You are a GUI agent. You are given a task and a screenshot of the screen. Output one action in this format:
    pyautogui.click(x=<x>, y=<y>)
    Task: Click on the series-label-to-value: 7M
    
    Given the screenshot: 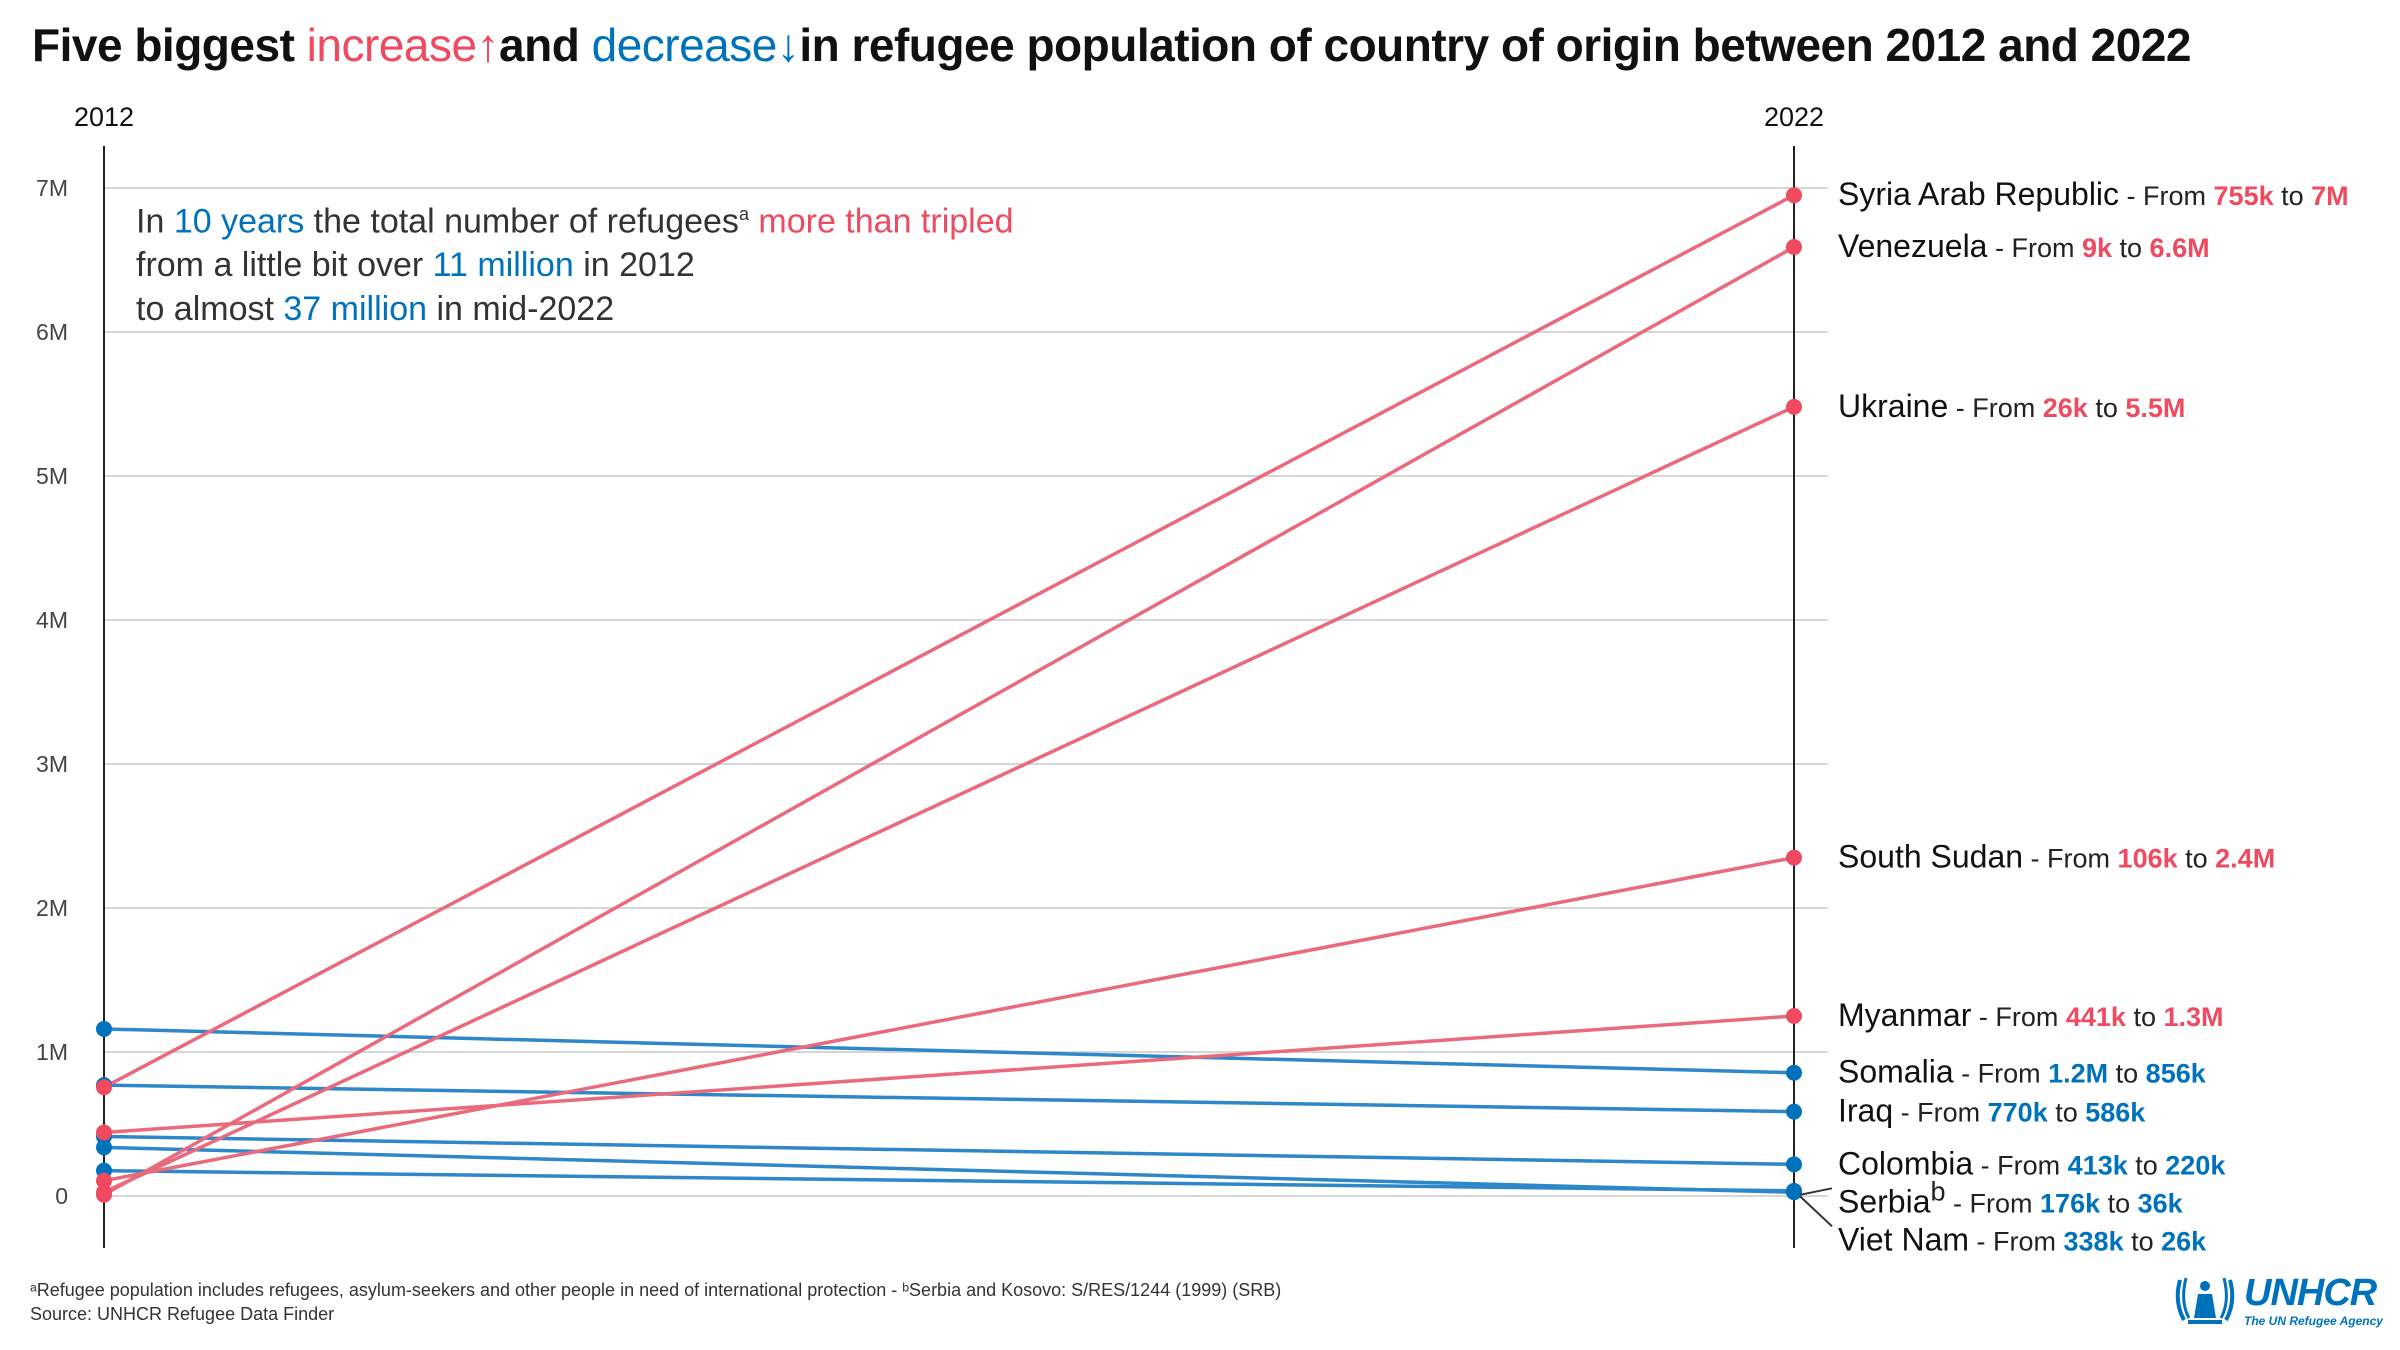 What is the action you would take?
    pyautogui.click(x=2330, y=196)
    